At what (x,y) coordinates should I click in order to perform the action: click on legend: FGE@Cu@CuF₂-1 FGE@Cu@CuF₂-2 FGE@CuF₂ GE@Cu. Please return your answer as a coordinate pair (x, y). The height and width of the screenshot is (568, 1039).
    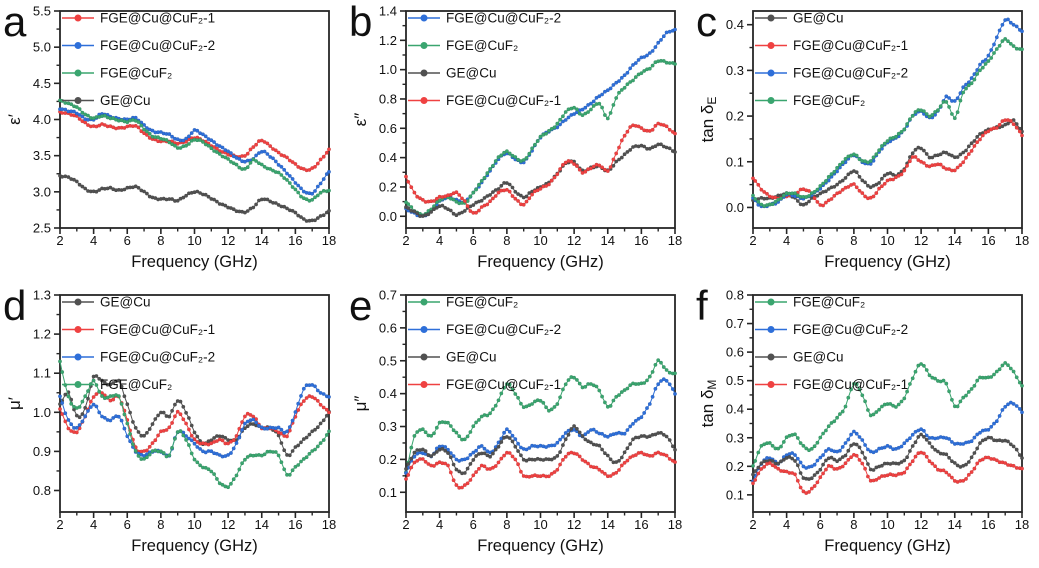
    Looking at the image, I should click on (138, 59).